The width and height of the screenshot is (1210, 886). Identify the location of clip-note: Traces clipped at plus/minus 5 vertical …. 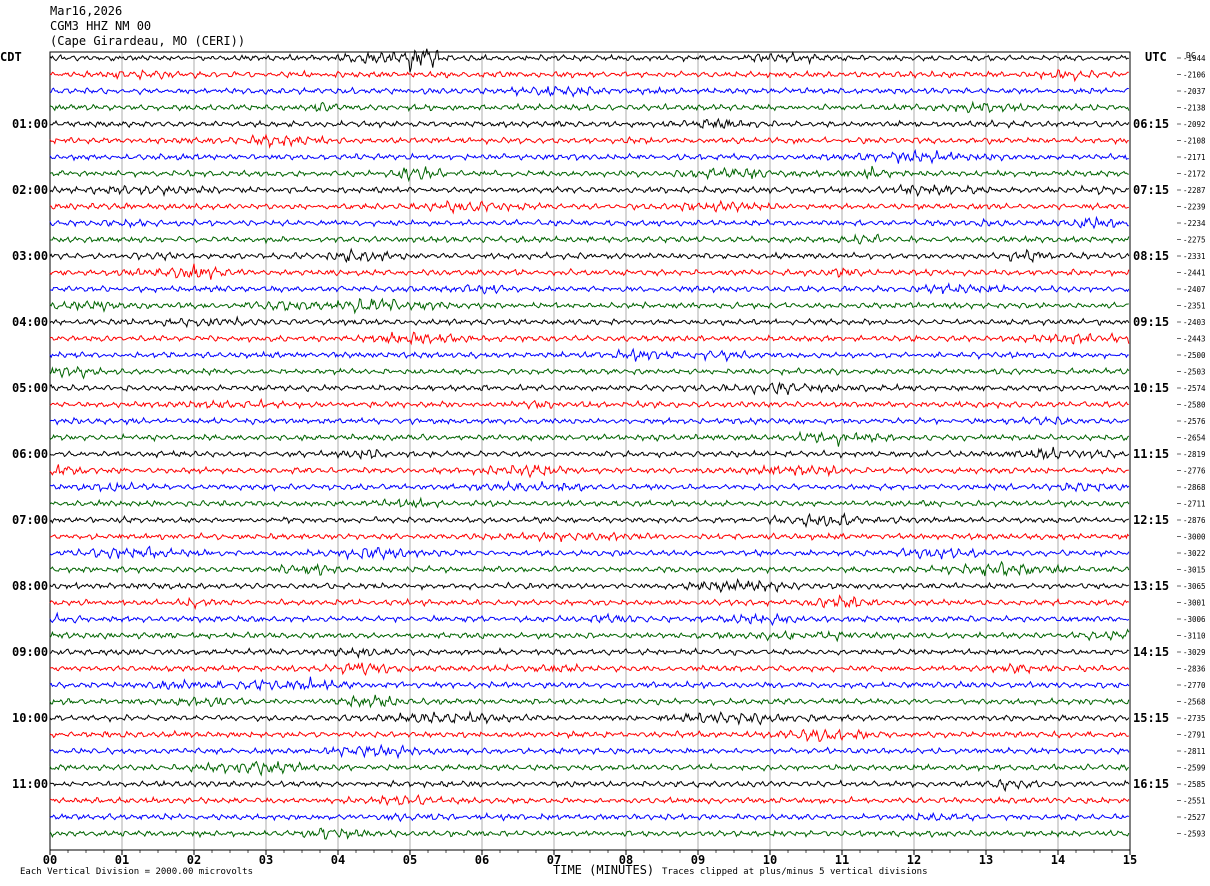
(795, 872).